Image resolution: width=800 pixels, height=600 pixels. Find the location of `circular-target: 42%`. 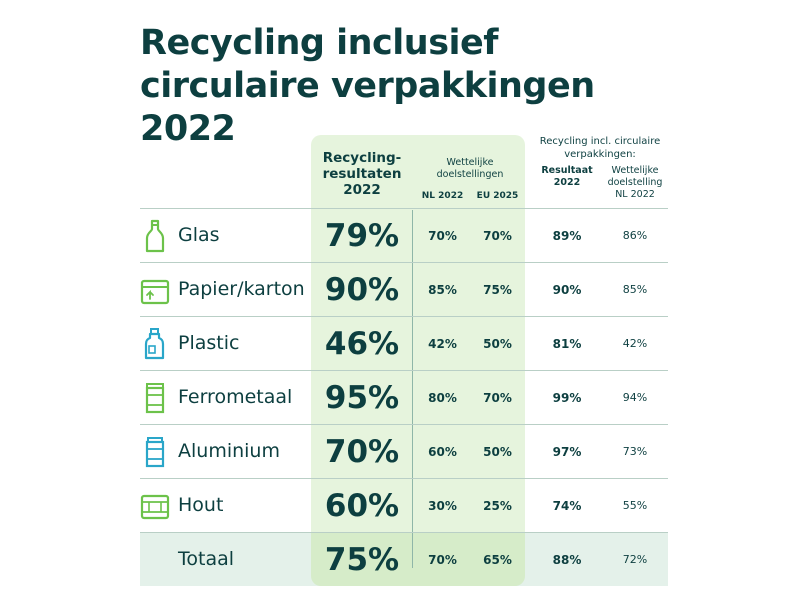

circular-target: 42% is located at coordinates (635, 343).